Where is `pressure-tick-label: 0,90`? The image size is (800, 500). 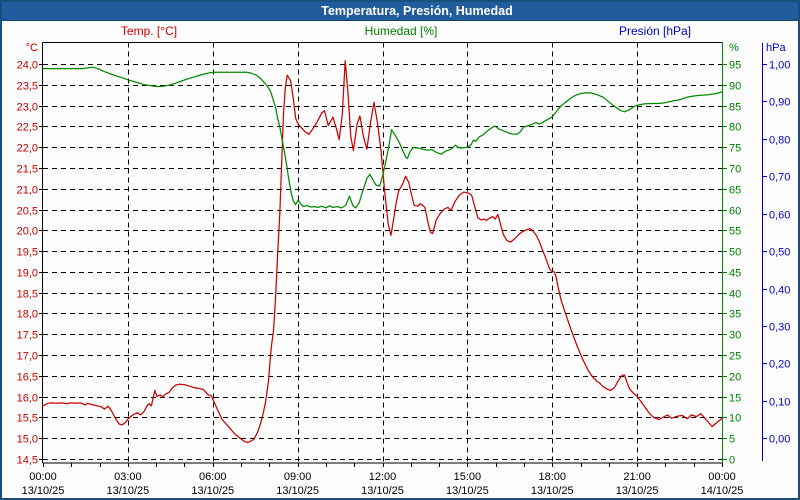 pressure-tick-label: 0,90 is located at coordinates (779, 103).